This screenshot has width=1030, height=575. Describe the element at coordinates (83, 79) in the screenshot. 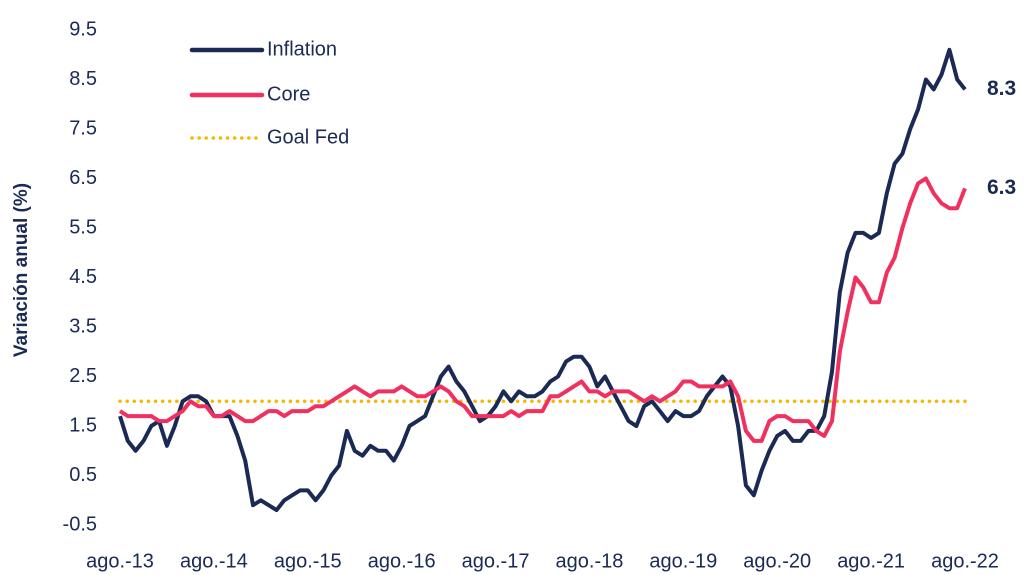

I see `y-tick-label: 8.5` at that location.